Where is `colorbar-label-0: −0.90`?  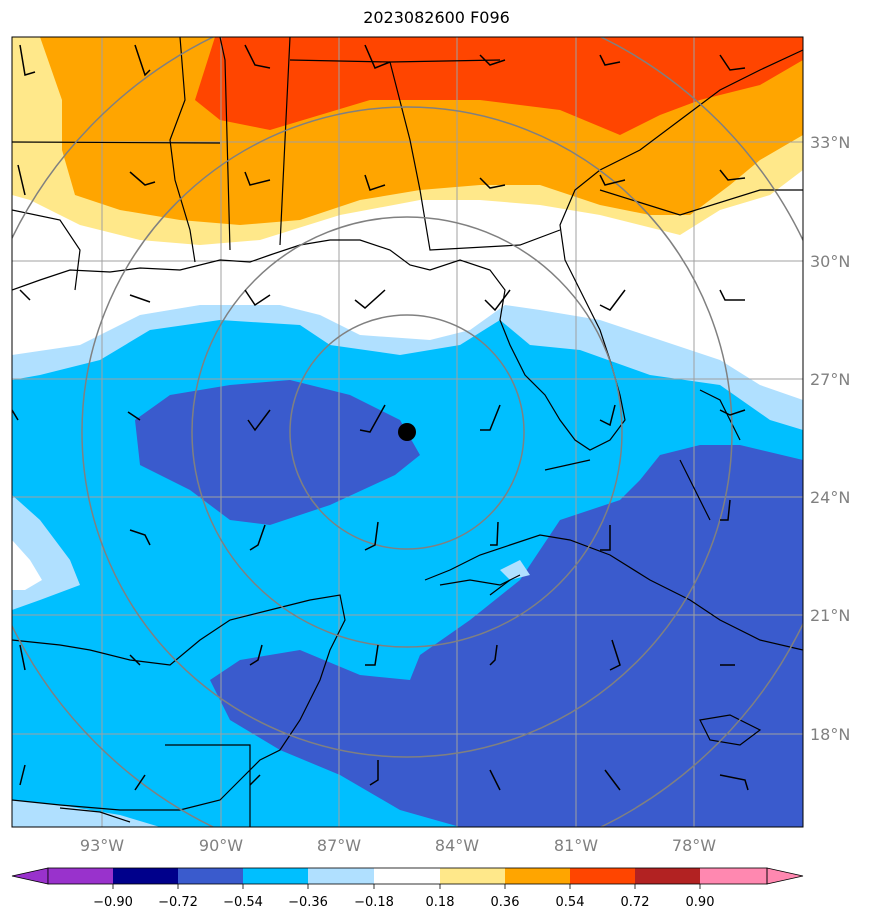 colorbar-label-0: −0.90 is located at coordinates (113, 902).